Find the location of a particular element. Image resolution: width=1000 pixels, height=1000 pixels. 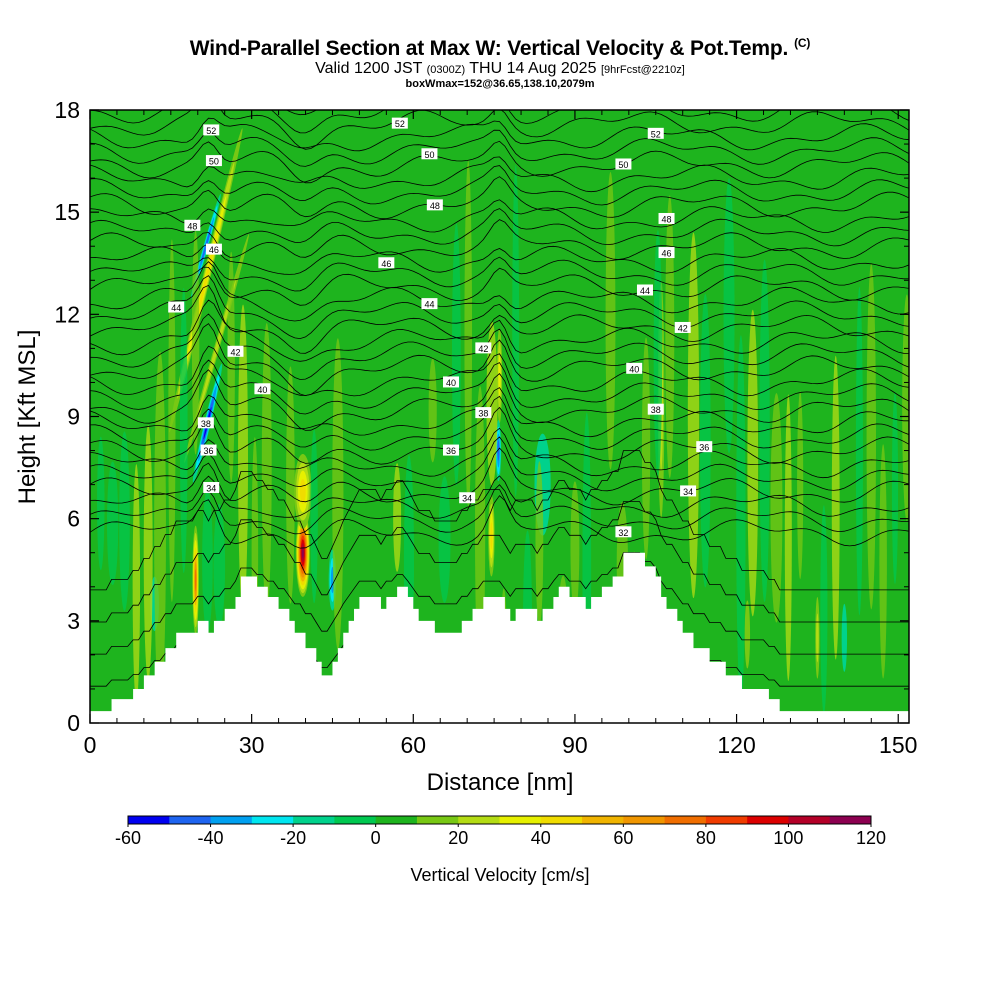

x-axis-label: Distance [nm] is located at coordinates (500, 782).